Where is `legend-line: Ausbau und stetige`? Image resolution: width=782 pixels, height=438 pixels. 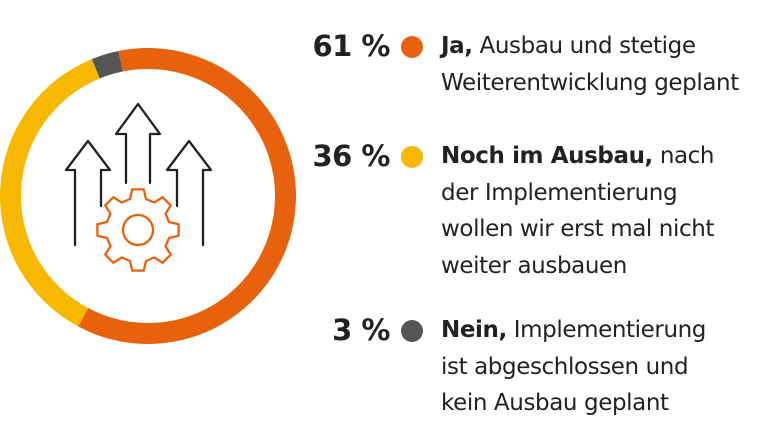
legend-line: Ausbau und stetige is located at coordinates (587, 46).